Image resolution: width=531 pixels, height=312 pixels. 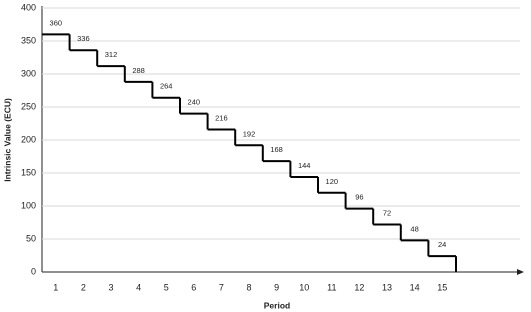 I want to click on data-label: 48, so click(x=414, y=228).